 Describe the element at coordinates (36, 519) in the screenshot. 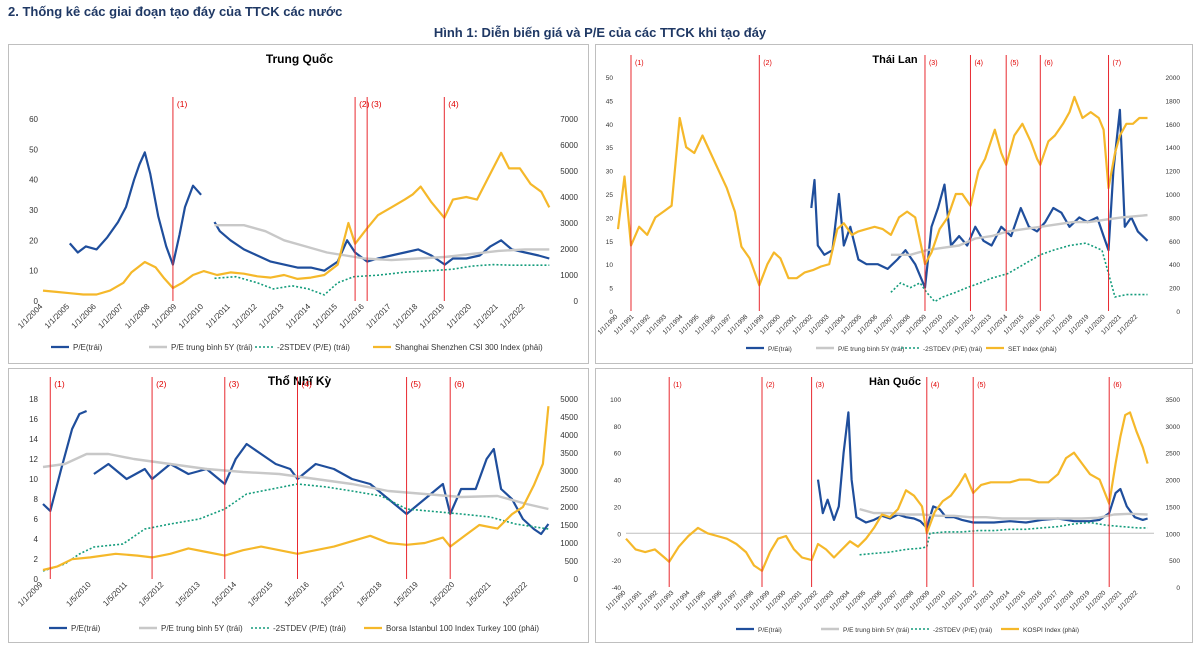

I see `y-left-tick-label: 6` at that location.